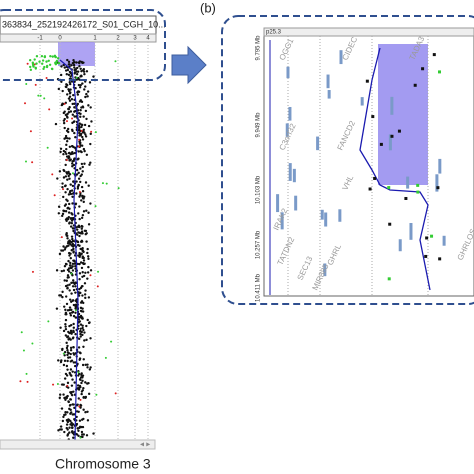 This screenshot has height=474, width=474. What do you see at coordinates (368, 32) in the screenshot?
I see `band-strip` at bounding box center [368, 32].